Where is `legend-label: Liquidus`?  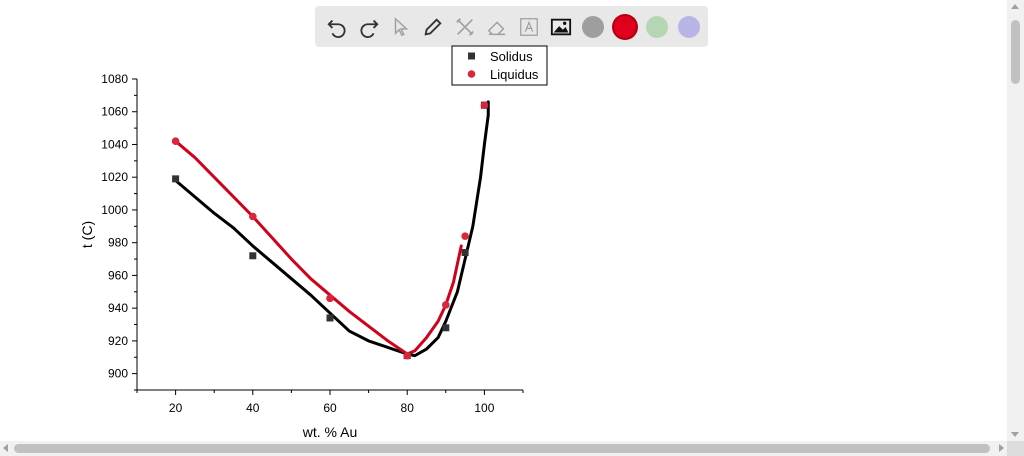 legend-label: Liquidus is located at coordinates (514, 74).